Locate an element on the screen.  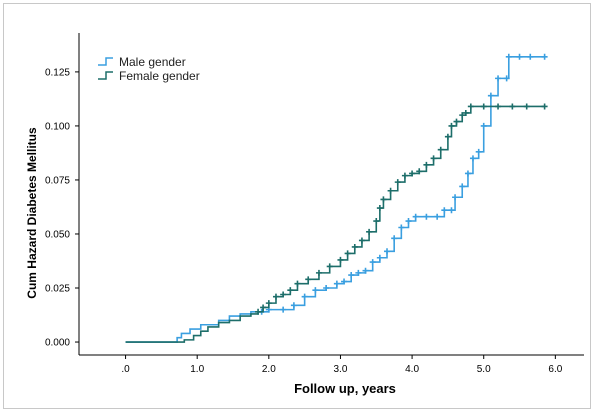
y-tick-label: 0.125 is located at coordinates (57, 72).